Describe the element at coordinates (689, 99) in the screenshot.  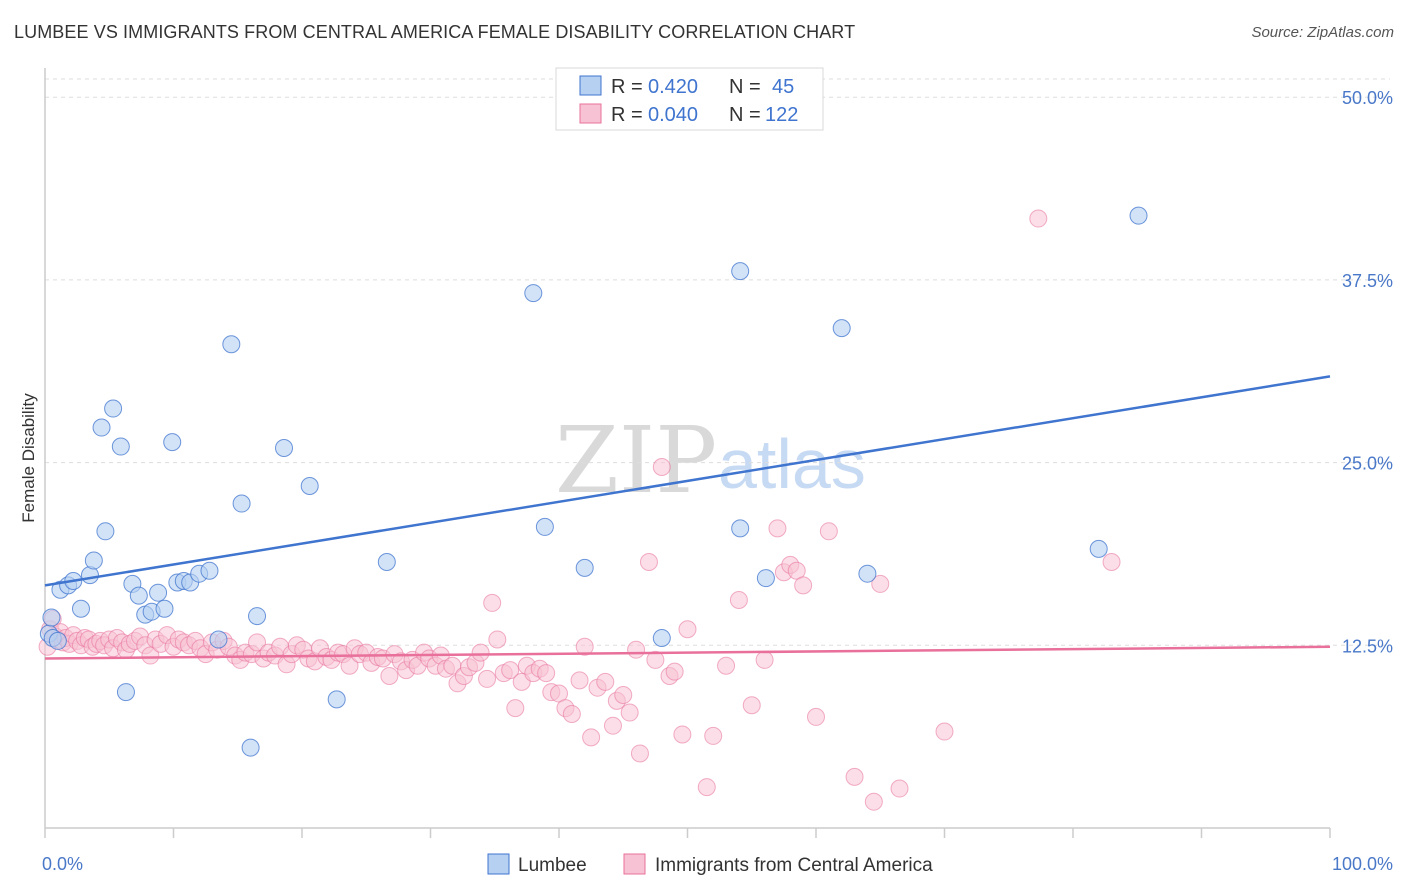
I see `legend-box: R = 0.420 N = 45 R = 0.040 N = 122` at that location.